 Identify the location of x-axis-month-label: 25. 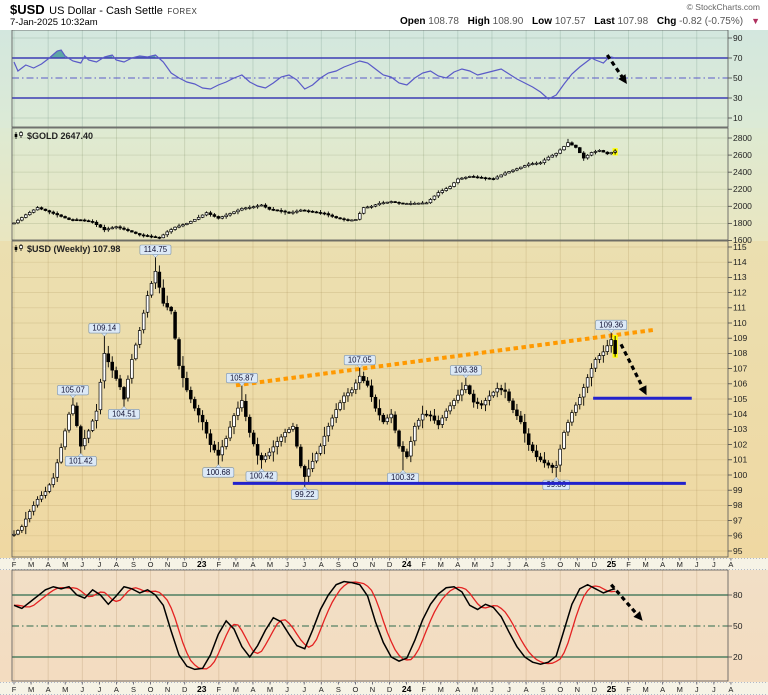
(612, 564).